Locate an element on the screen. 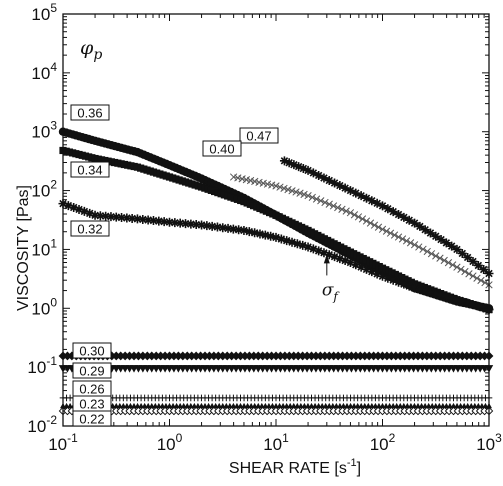  annotation-arrowhead is located at coordinates (326, 259).